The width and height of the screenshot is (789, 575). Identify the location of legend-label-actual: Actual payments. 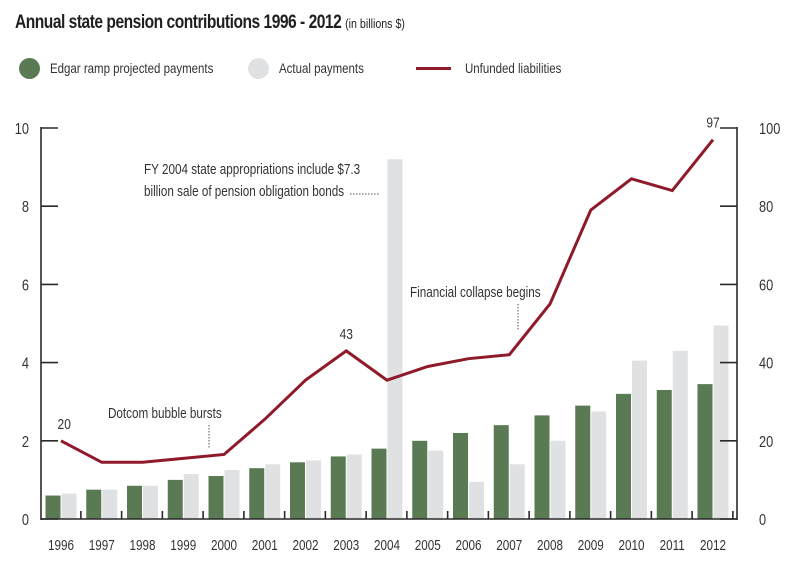
(321, 68).